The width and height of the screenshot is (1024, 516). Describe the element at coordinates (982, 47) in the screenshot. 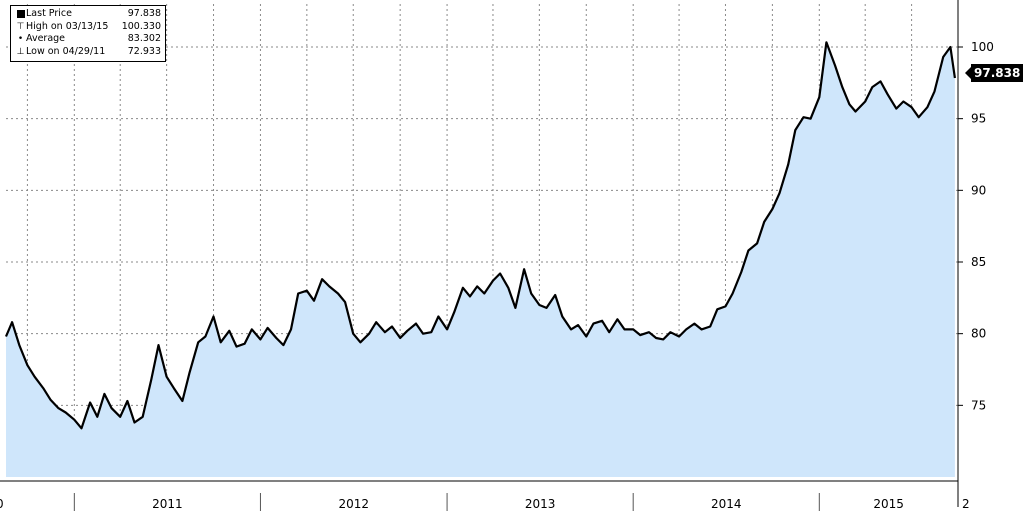

I see `y-tick-label: 100` at that location.